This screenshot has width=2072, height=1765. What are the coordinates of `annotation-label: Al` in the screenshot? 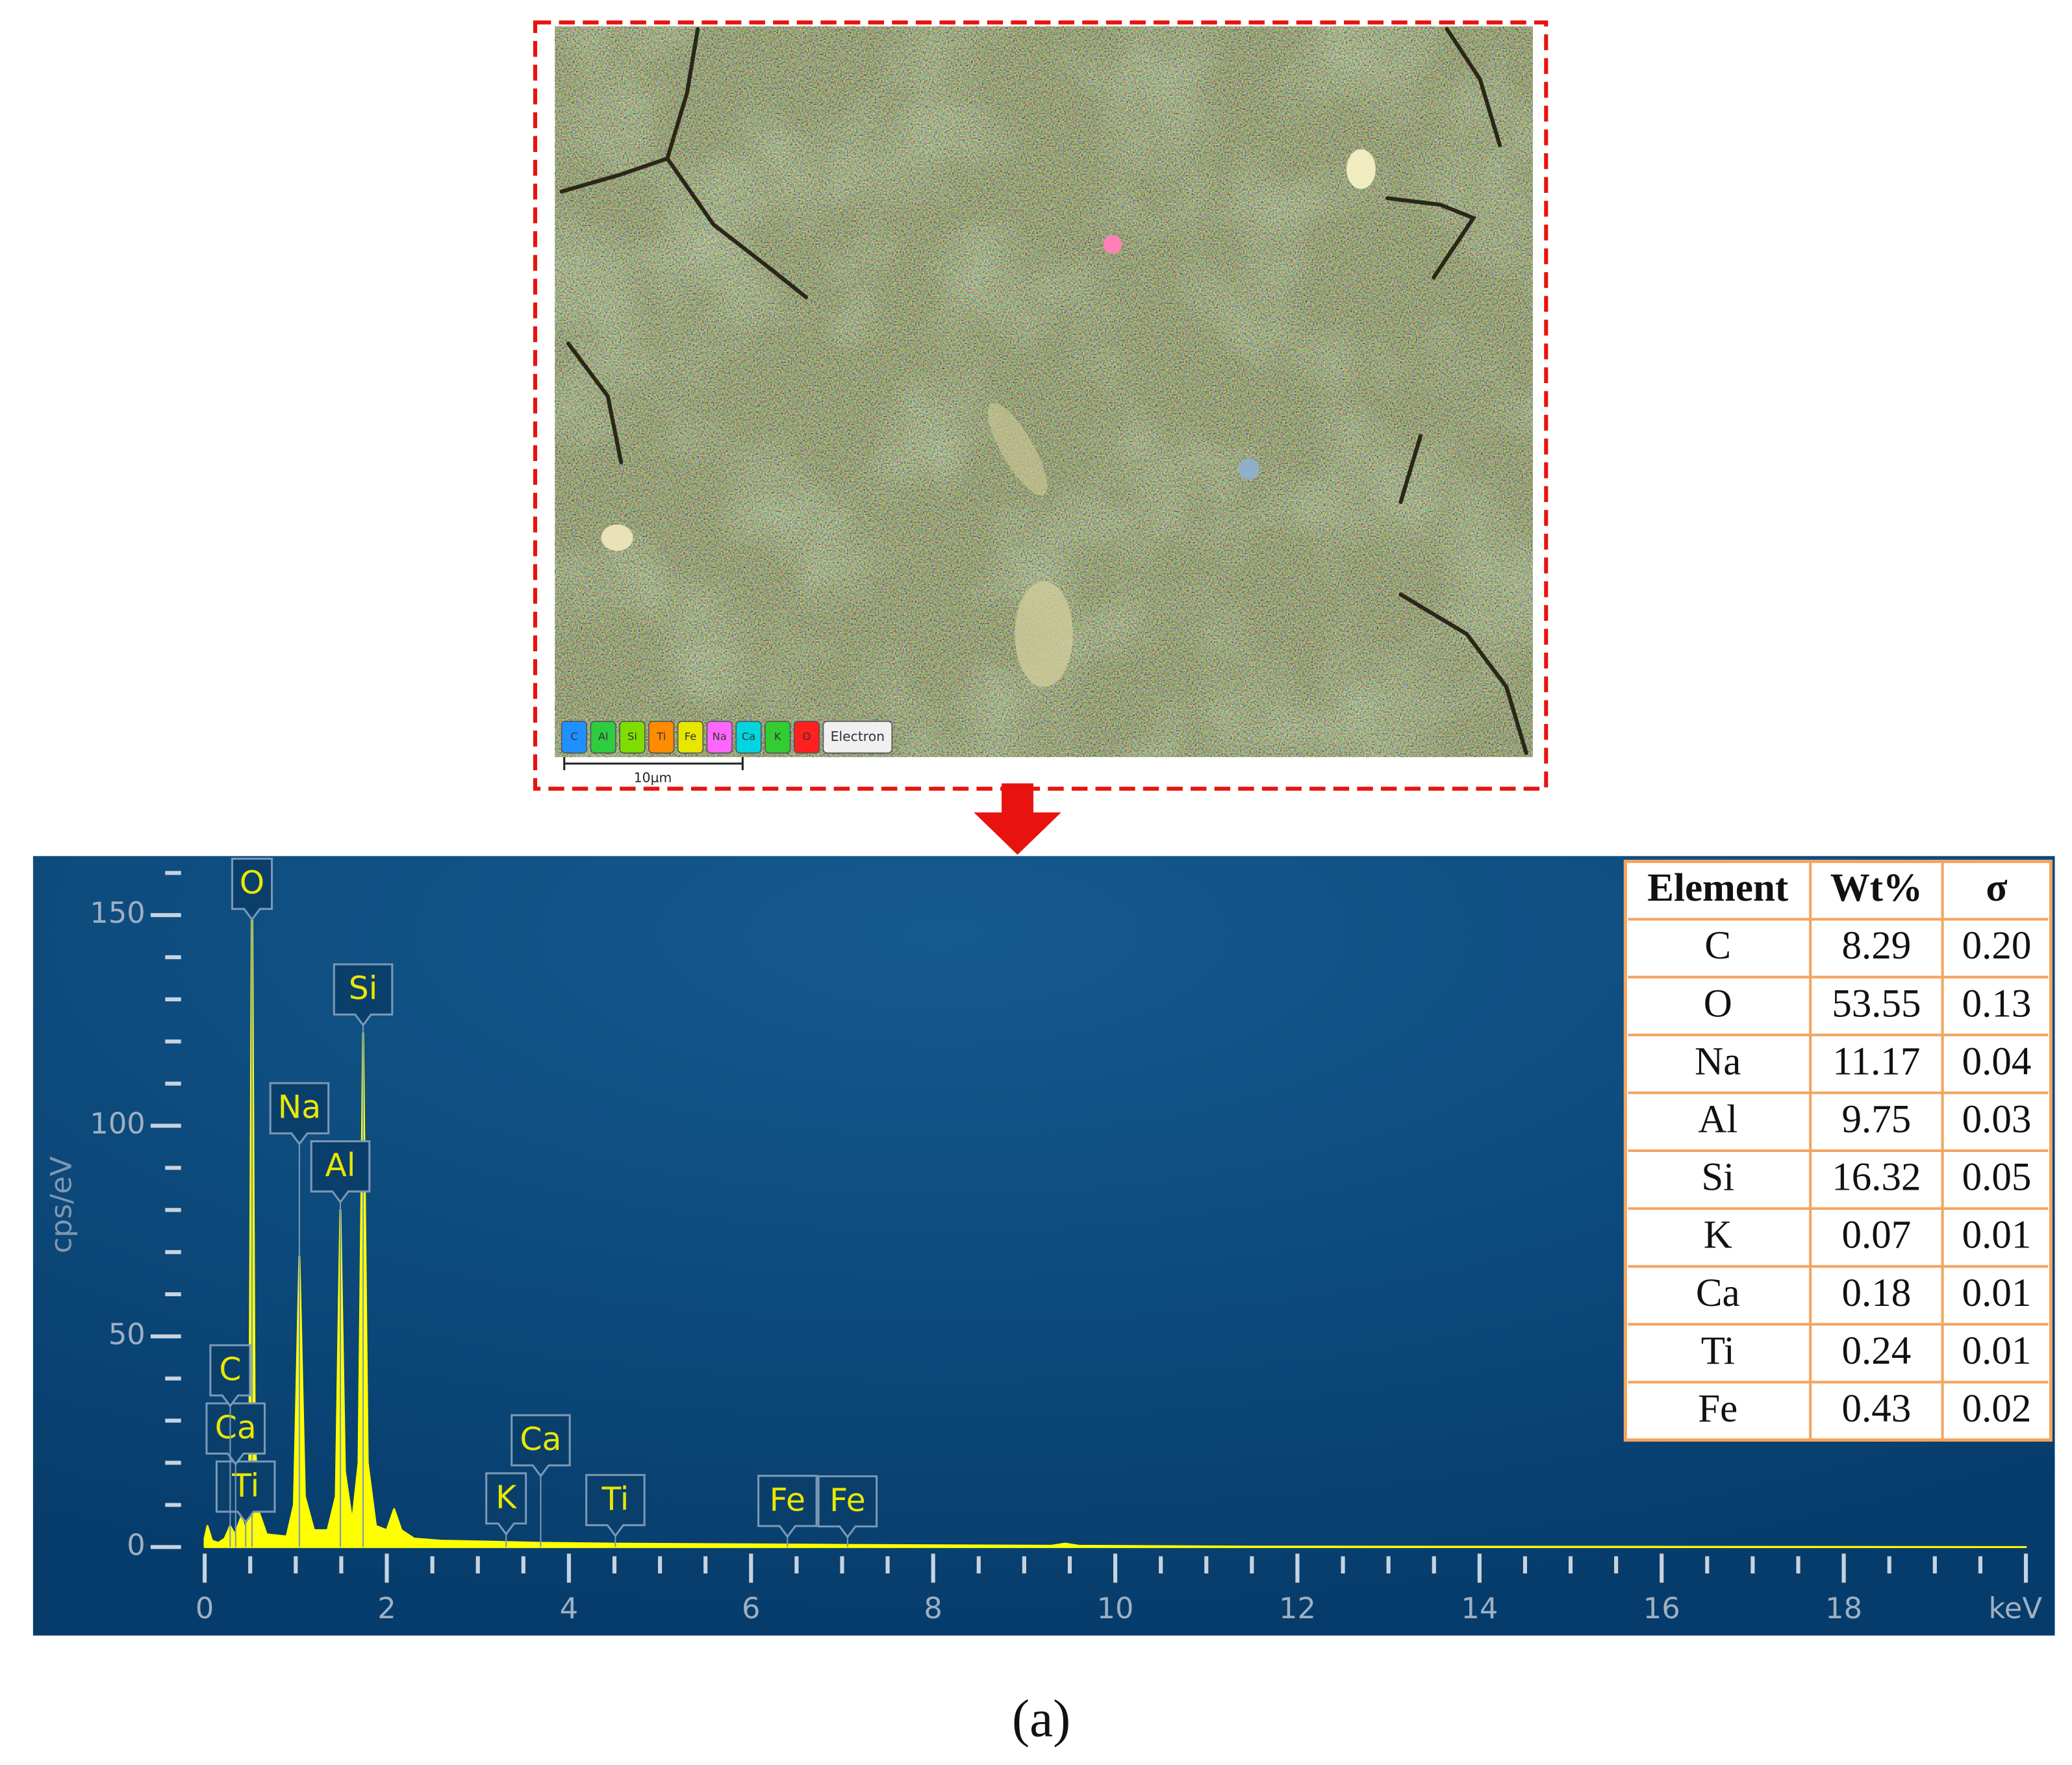 It's located at (341, 1165).